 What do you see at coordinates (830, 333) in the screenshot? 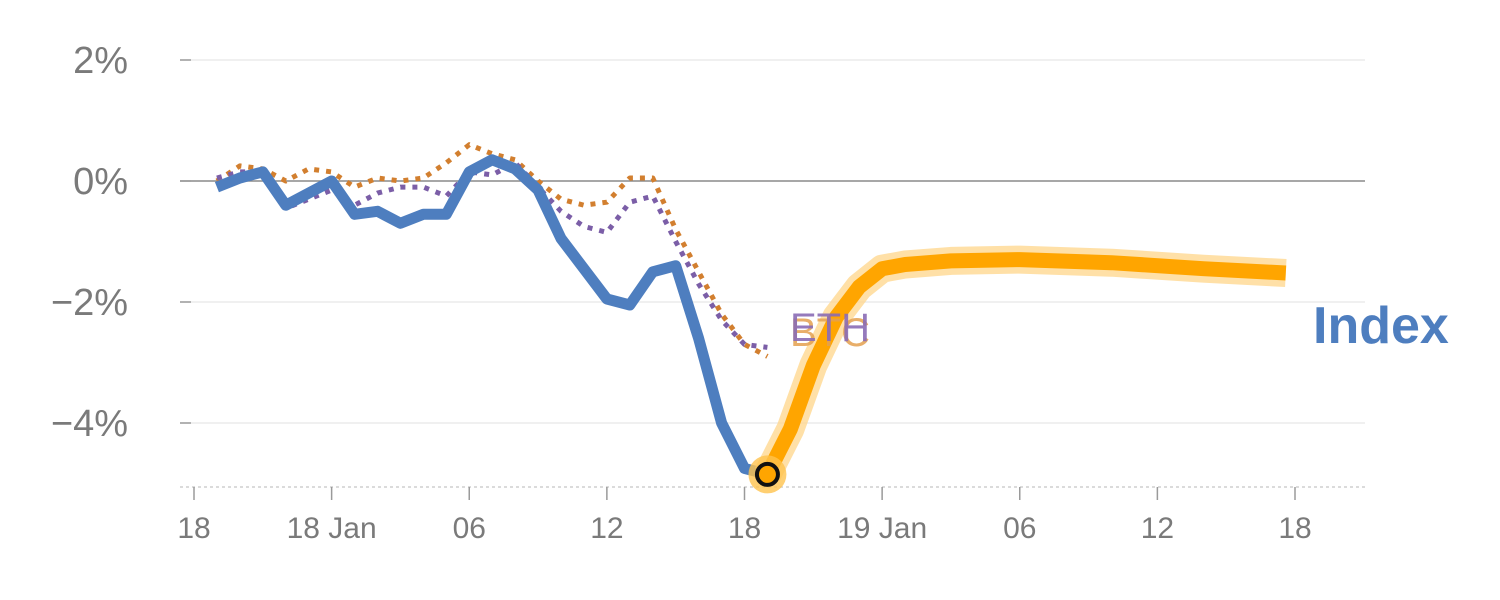
I see `label-btc: BTC` at bounding box center [830, 333].